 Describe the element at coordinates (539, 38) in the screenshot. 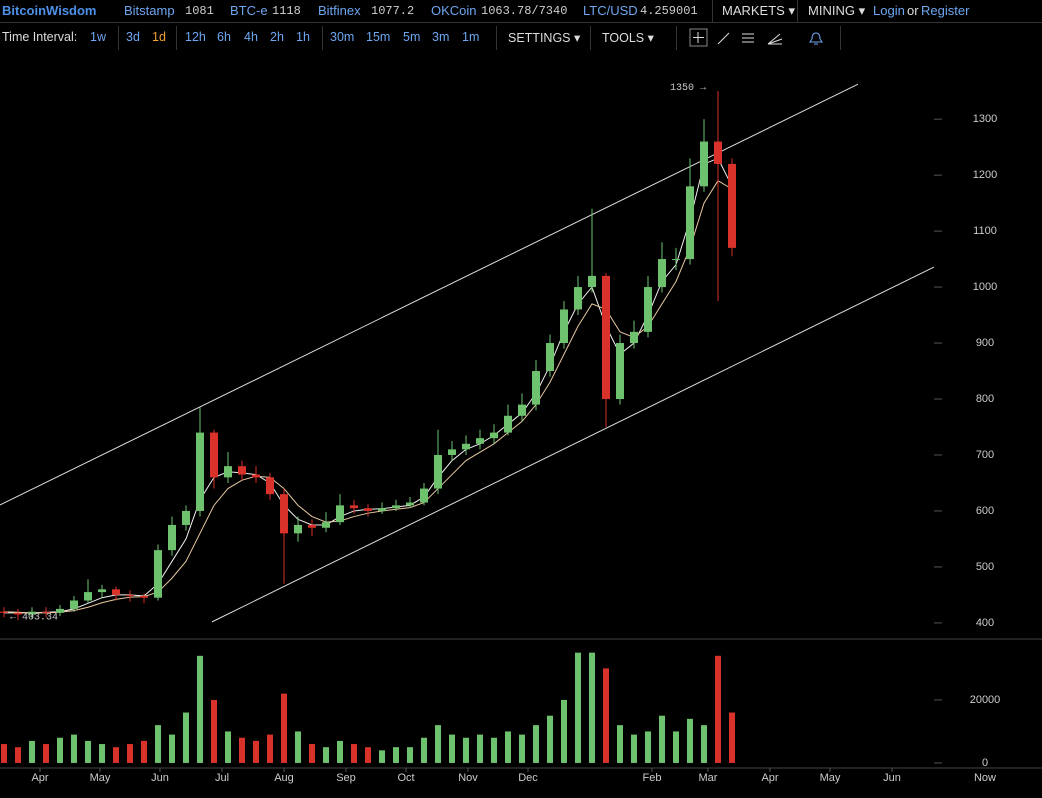

I see `menu-label: SETTINGS` at that location.